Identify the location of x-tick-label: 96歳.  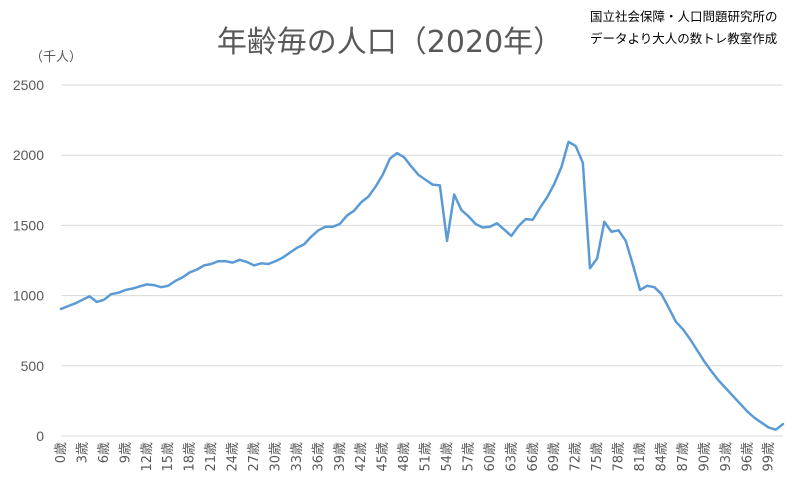
(747, 457).